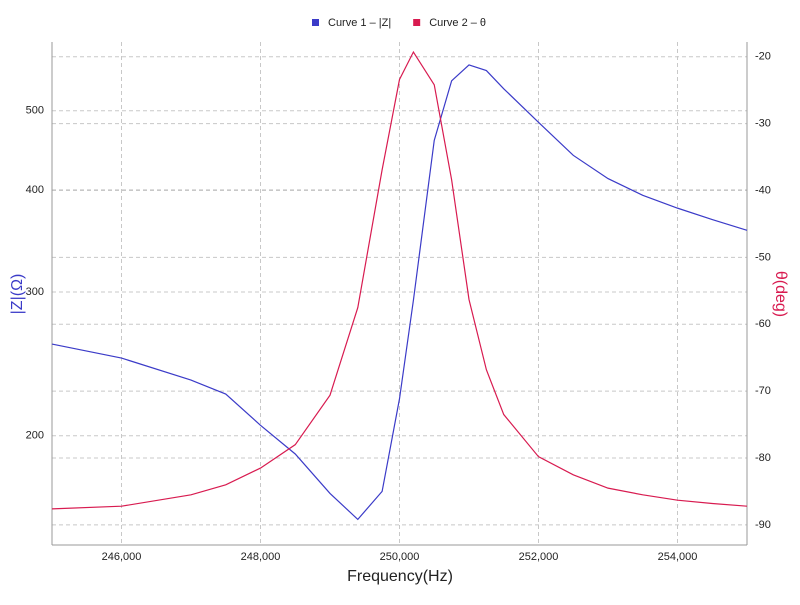 This screenshot has height=605, width=800. I want to click on y2-axis-title: θ(deg), so click(780, 294).